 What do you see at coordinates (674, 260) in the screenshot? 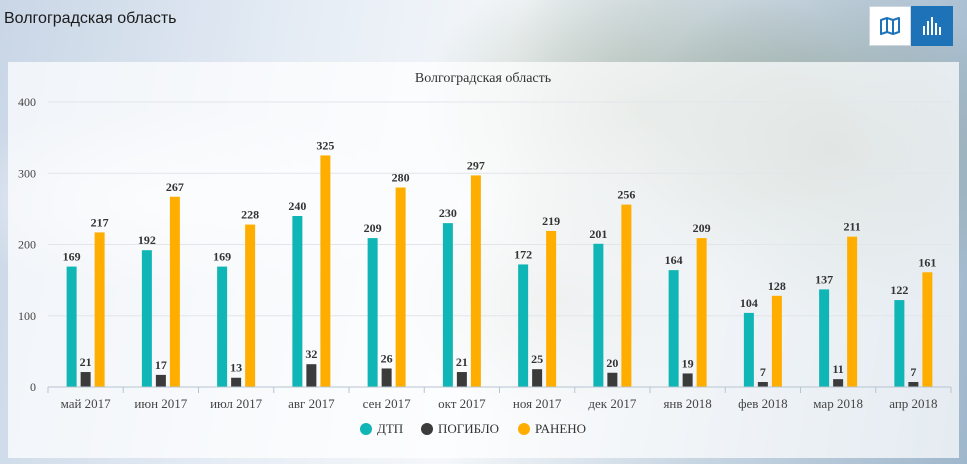
I see `data-label: 164` at bounding box center [674, 260].